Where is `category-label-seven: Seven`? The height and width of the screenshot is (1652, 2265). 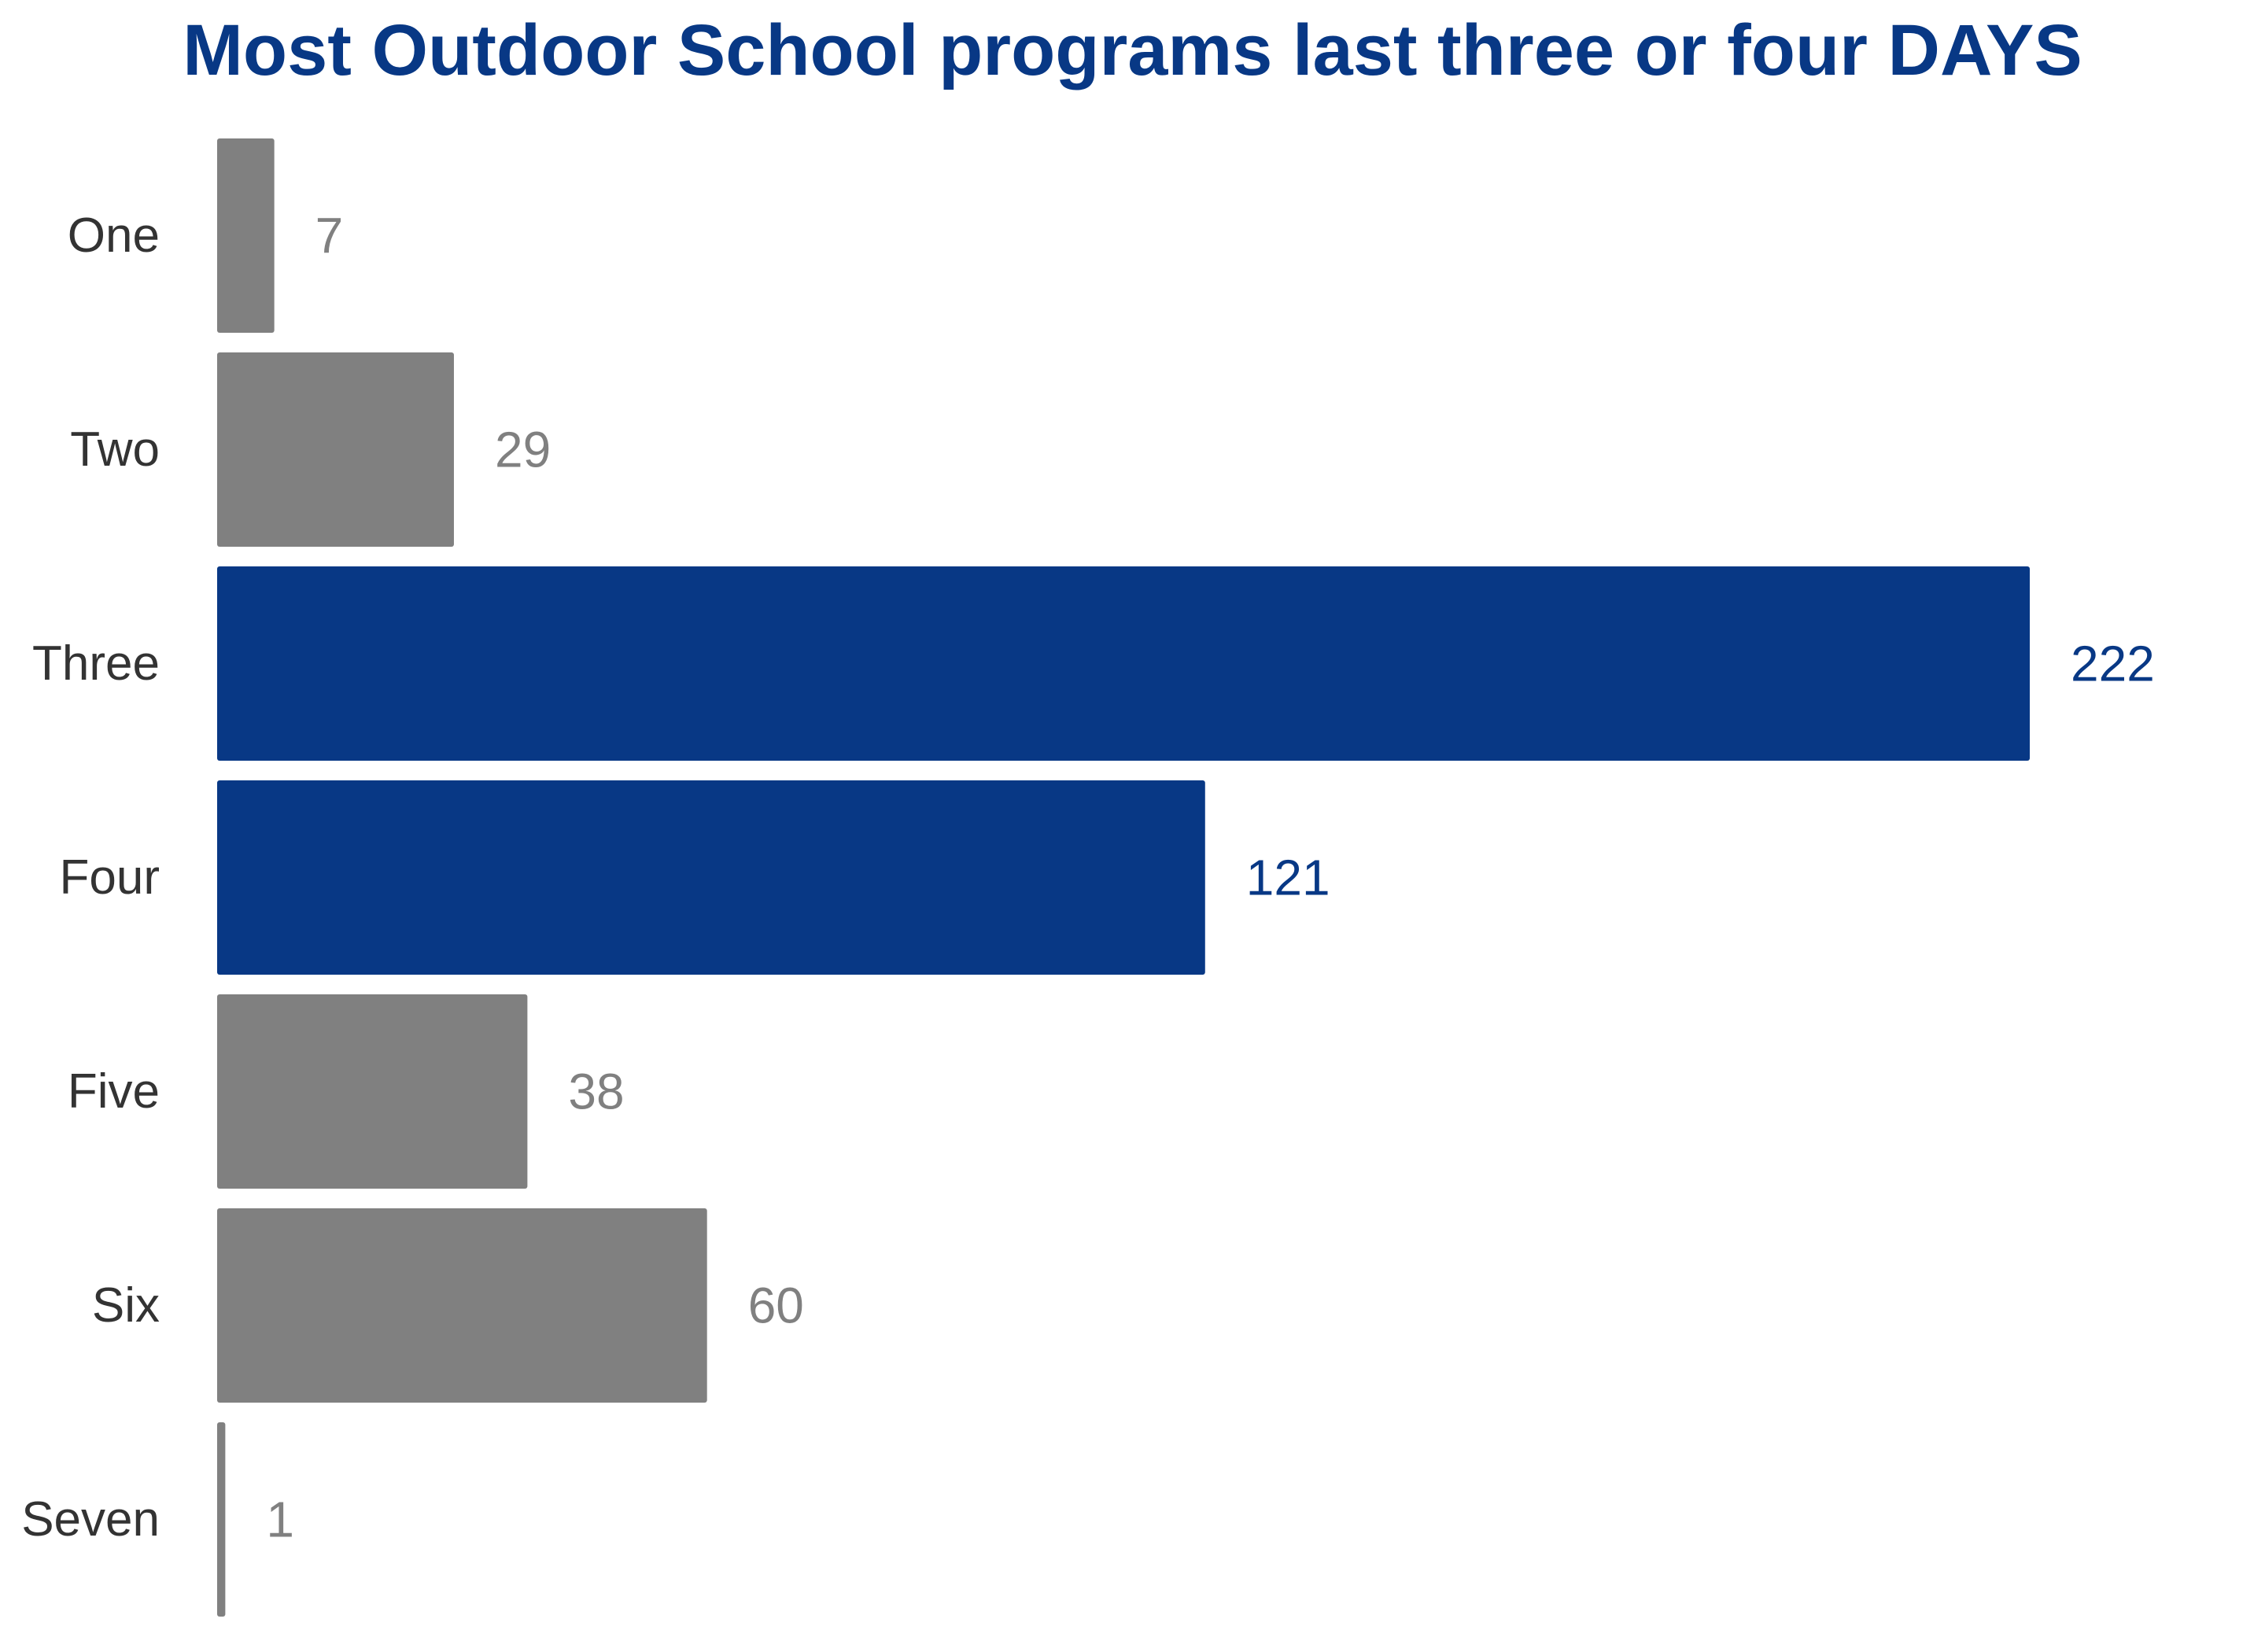
category-label-seven: Seven is located at coordinates (90, 1519).